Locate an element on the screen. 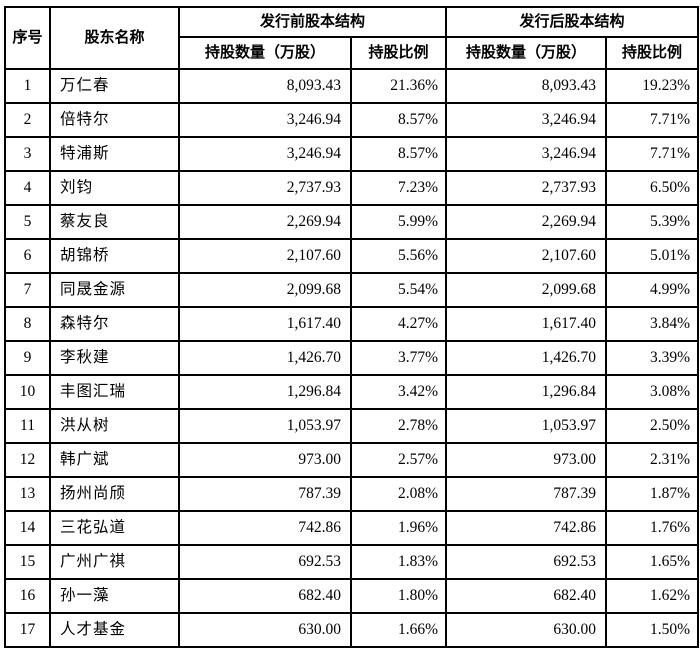 This screenshot has height=655, width=700. cell-shareholder-name: 广州广祺 is located at coordinates (114, 562).